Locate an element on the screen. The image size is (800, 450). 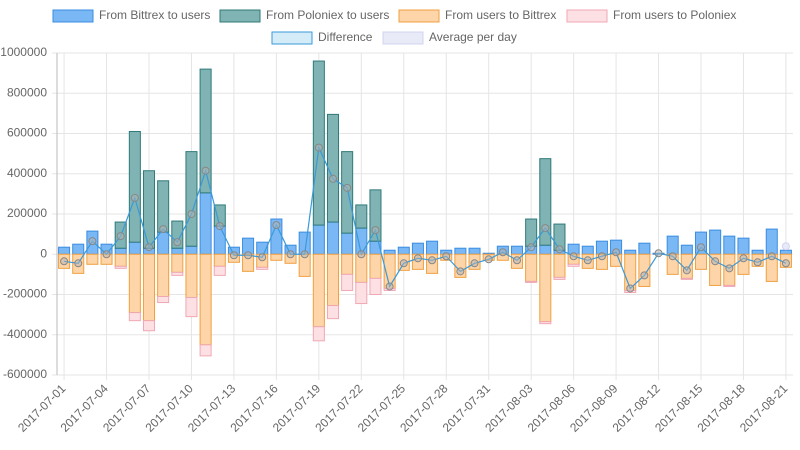
y-tick-label: -400000 is located at coordinates (25, 334).